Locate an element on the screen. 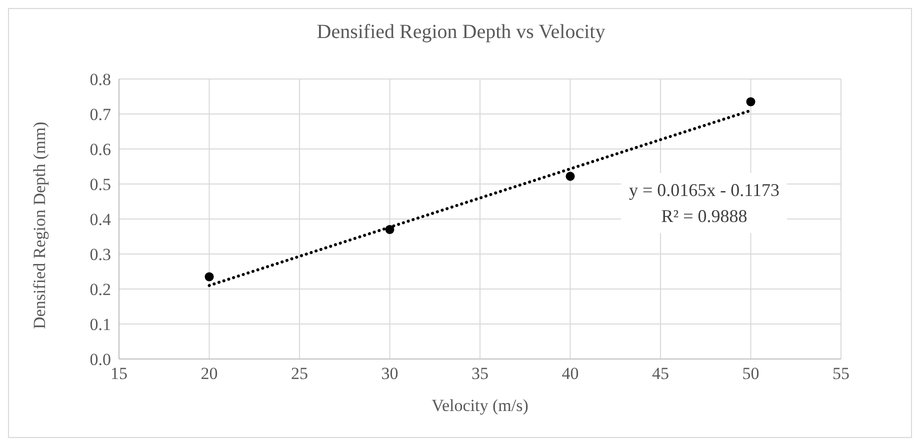 Image resolution: width=920 pixels, height=446 pixels. y-tick-label: 0.4 is located at coordinates (101, 220).